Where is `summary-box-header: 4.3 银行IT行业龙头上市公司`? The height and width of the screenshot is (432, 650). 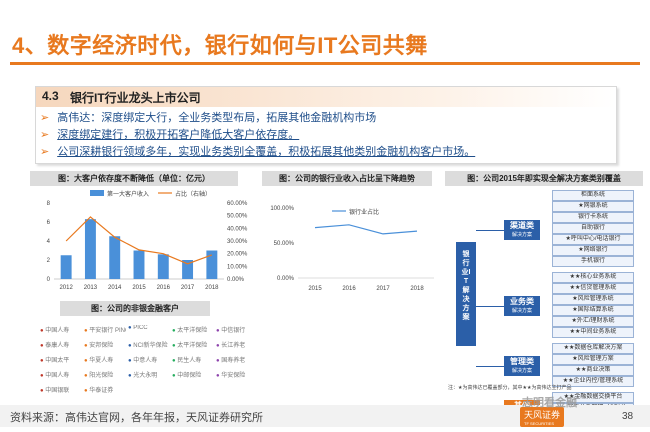 summary-box-header: 4.3 银行IT行业龙头上市公司 is located at coordinates (326, 97).